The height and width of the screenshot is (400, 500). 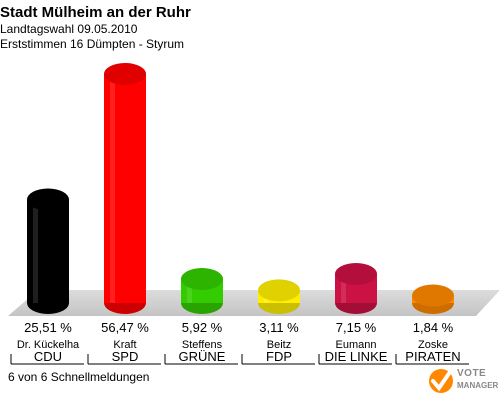 I want to click on bar-fdp, so click(x=279, y=296).